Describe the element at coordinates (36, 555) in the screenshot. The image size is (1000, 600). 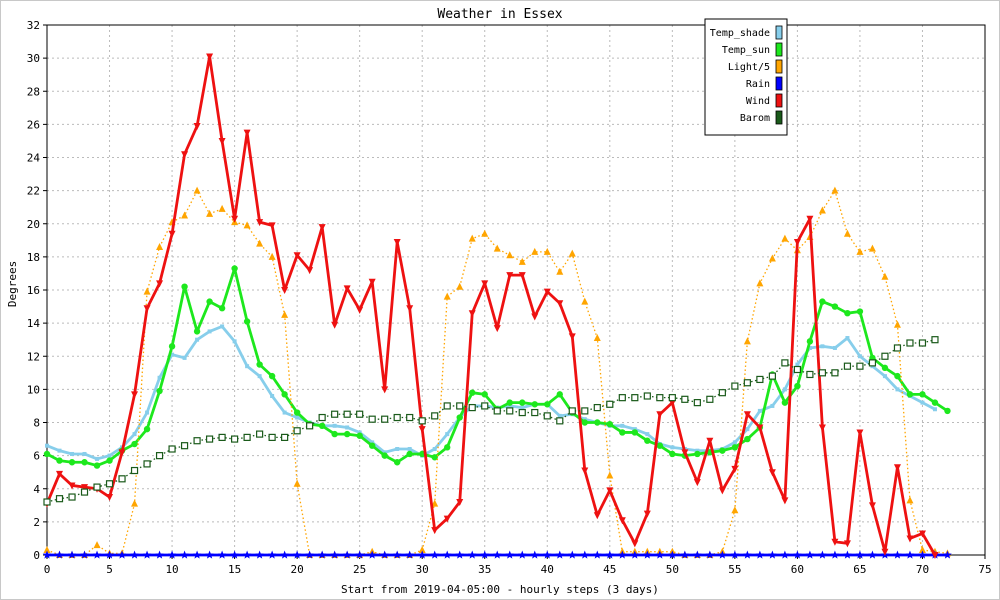
I see `y-tick-label: 0` at that location.